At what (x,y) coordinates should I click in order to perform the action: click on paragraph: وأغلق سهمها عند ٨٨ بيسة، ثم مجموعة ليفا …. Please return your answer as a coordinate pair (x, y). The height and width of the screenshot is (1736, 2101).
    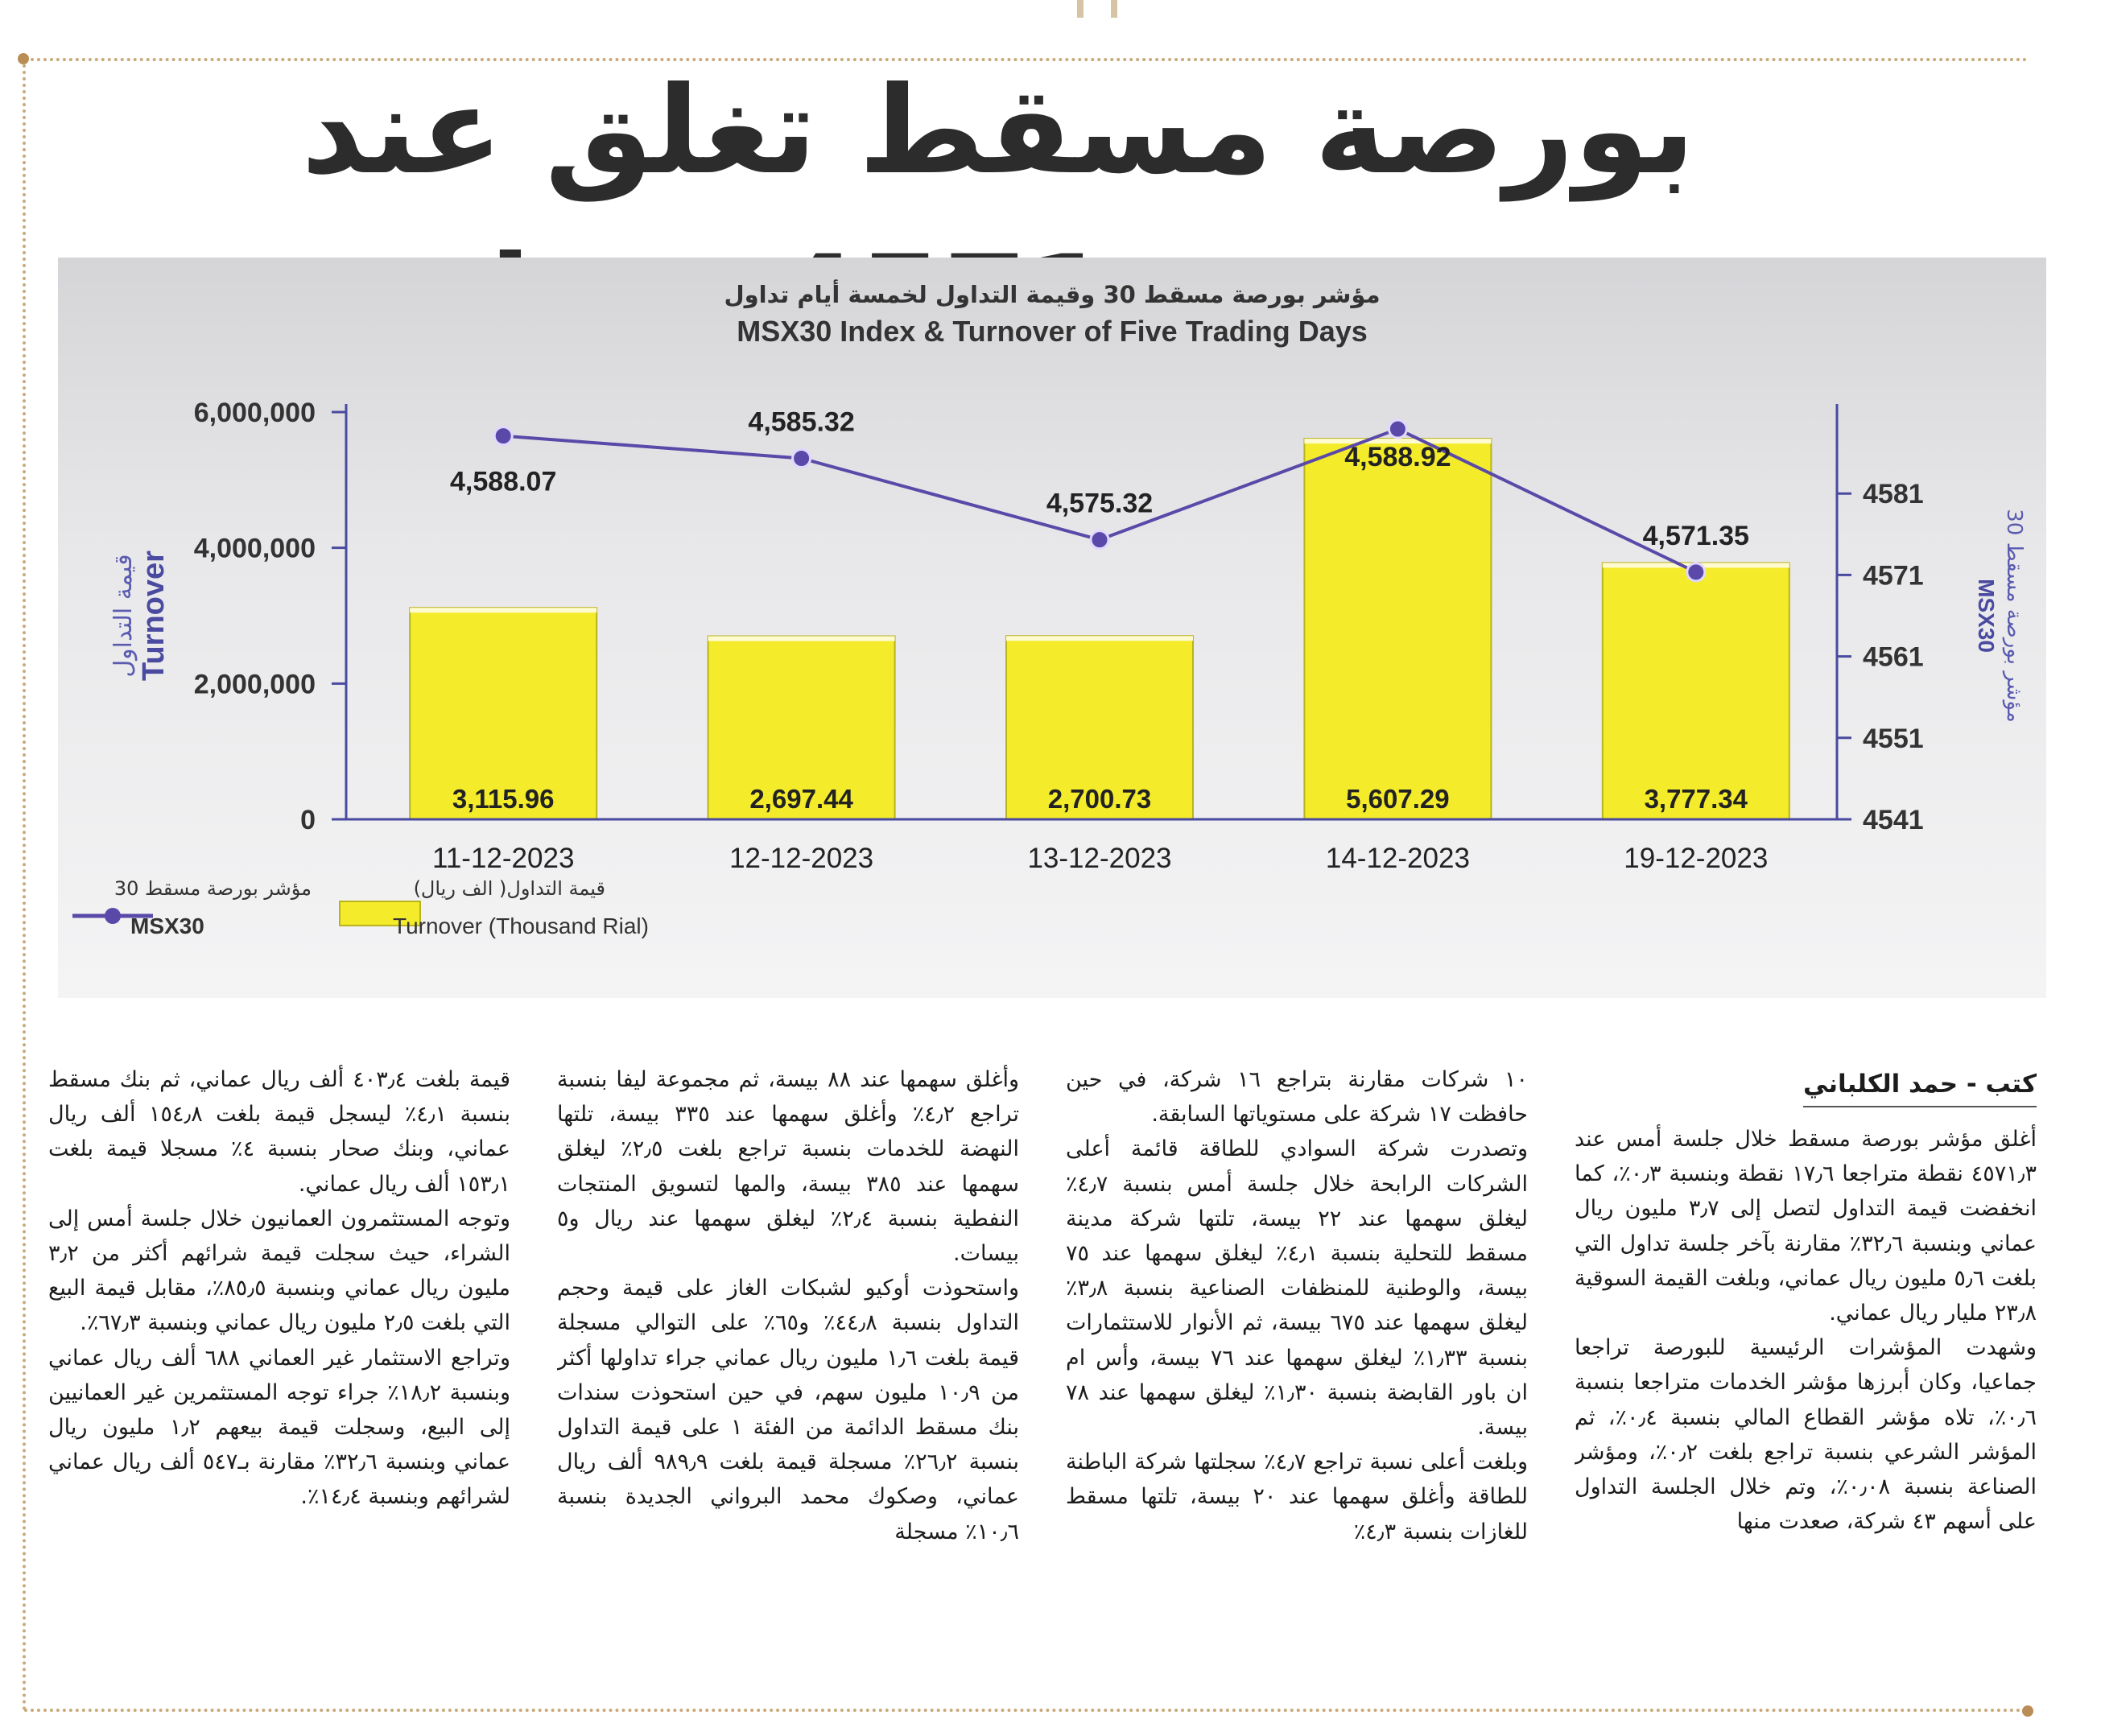
    Looking at the image, I should click on (788, 1167).